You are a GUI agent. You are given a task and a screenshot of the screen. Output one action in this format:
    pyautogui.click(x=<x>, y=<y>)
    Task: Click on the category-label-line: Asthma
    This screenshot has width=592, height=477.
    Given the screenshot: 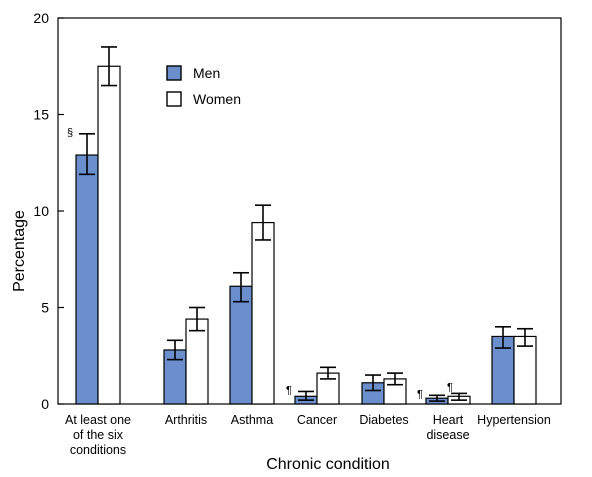 What is the action you would take?
    pyautogui.click(x=252, y=420)
    